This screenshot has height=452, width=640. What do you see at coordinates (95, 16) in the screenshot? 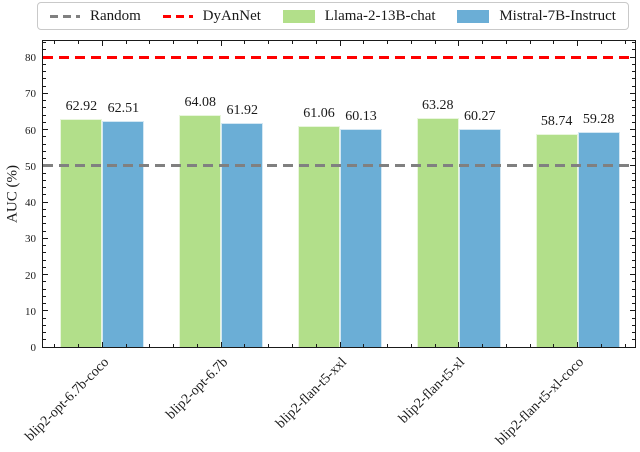
I see `legend-item-random: Random` at bounding box center [95, 16].